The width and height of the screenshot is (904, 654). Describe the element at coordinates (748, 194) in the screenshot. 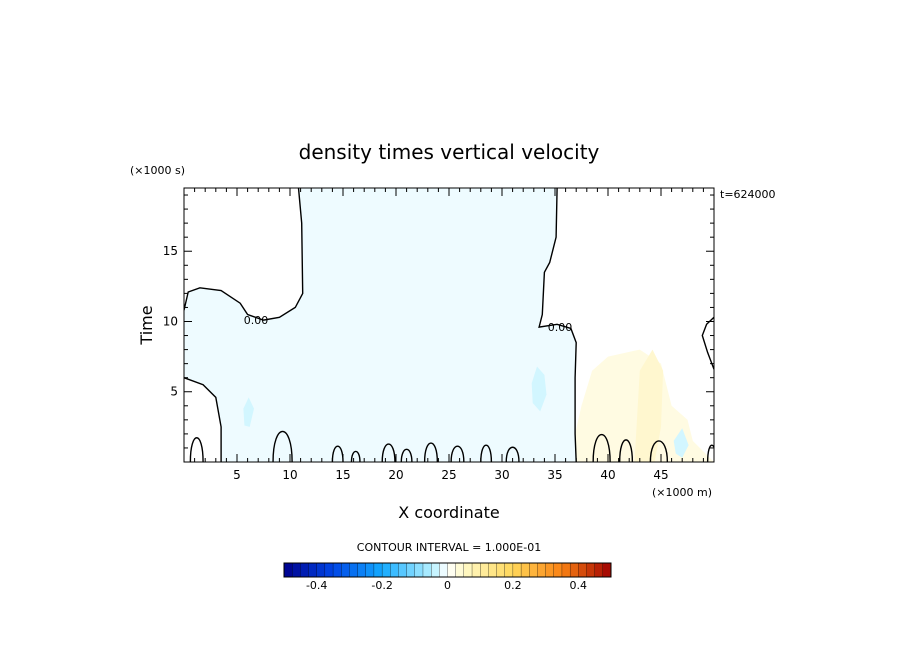

I see `time-stamp: t=624000` at that location.